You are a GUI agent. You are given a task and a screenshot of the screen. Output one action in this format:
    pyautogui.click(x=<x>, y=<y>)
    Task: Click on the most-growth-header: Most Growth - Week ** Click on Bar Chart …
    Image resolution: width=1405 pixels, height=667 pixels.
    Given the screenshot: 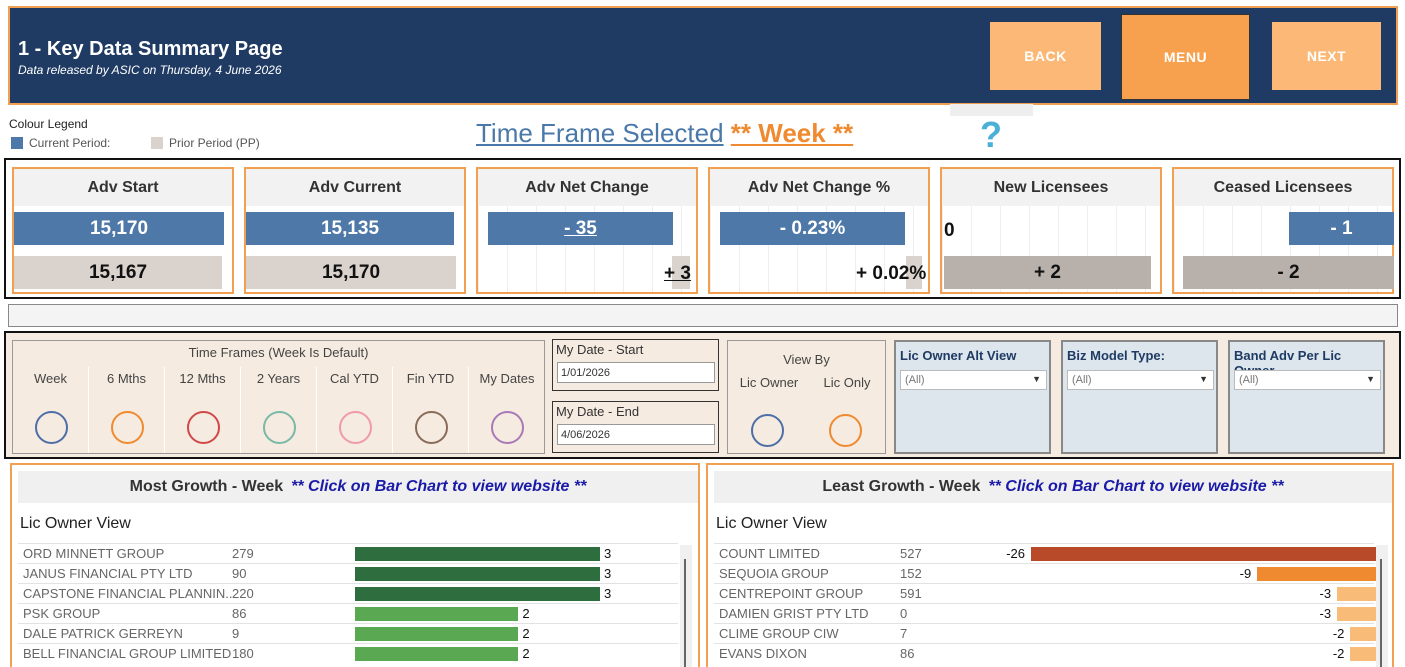 What is the action you would take?
    pyautogui.click(x=358, y=487)
    